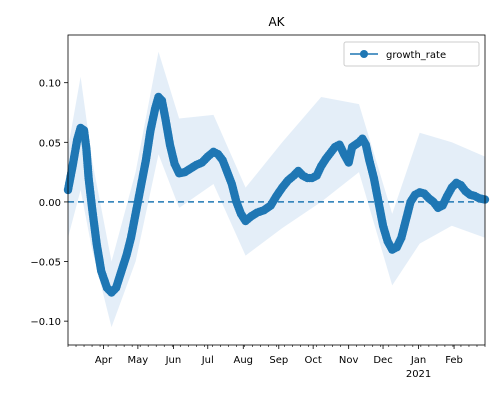  What do you see at coordinates (50, 84) in the screenshot?
I see `y-tick-label: 0.10` at bounding box center [50, 84].